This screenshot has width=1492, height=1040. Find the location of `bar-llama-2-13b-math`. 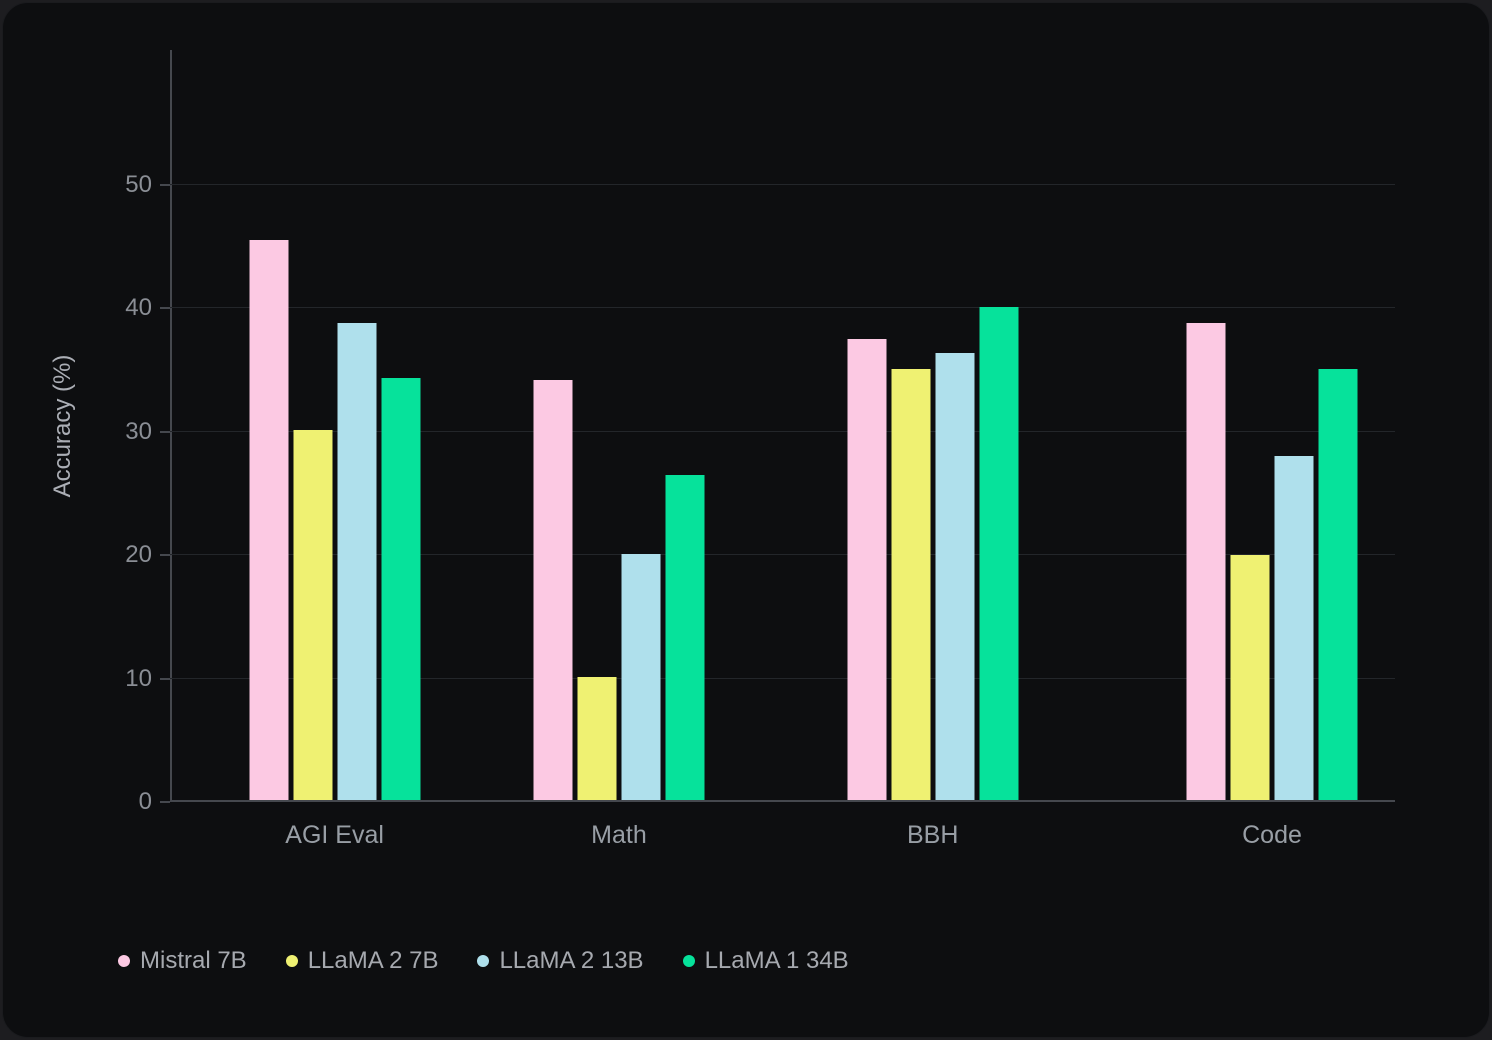

bar-llama-2-13b-math is located at coordinates (641, 676).